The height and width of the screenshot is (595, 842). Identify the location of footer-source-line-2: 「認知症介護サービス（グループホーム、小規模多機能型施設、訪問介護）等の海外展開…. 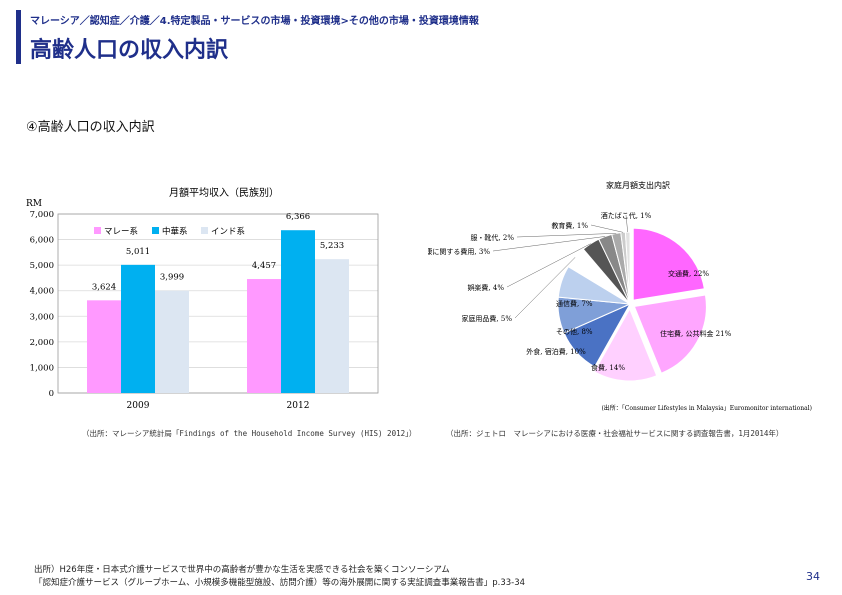
(280, 583).